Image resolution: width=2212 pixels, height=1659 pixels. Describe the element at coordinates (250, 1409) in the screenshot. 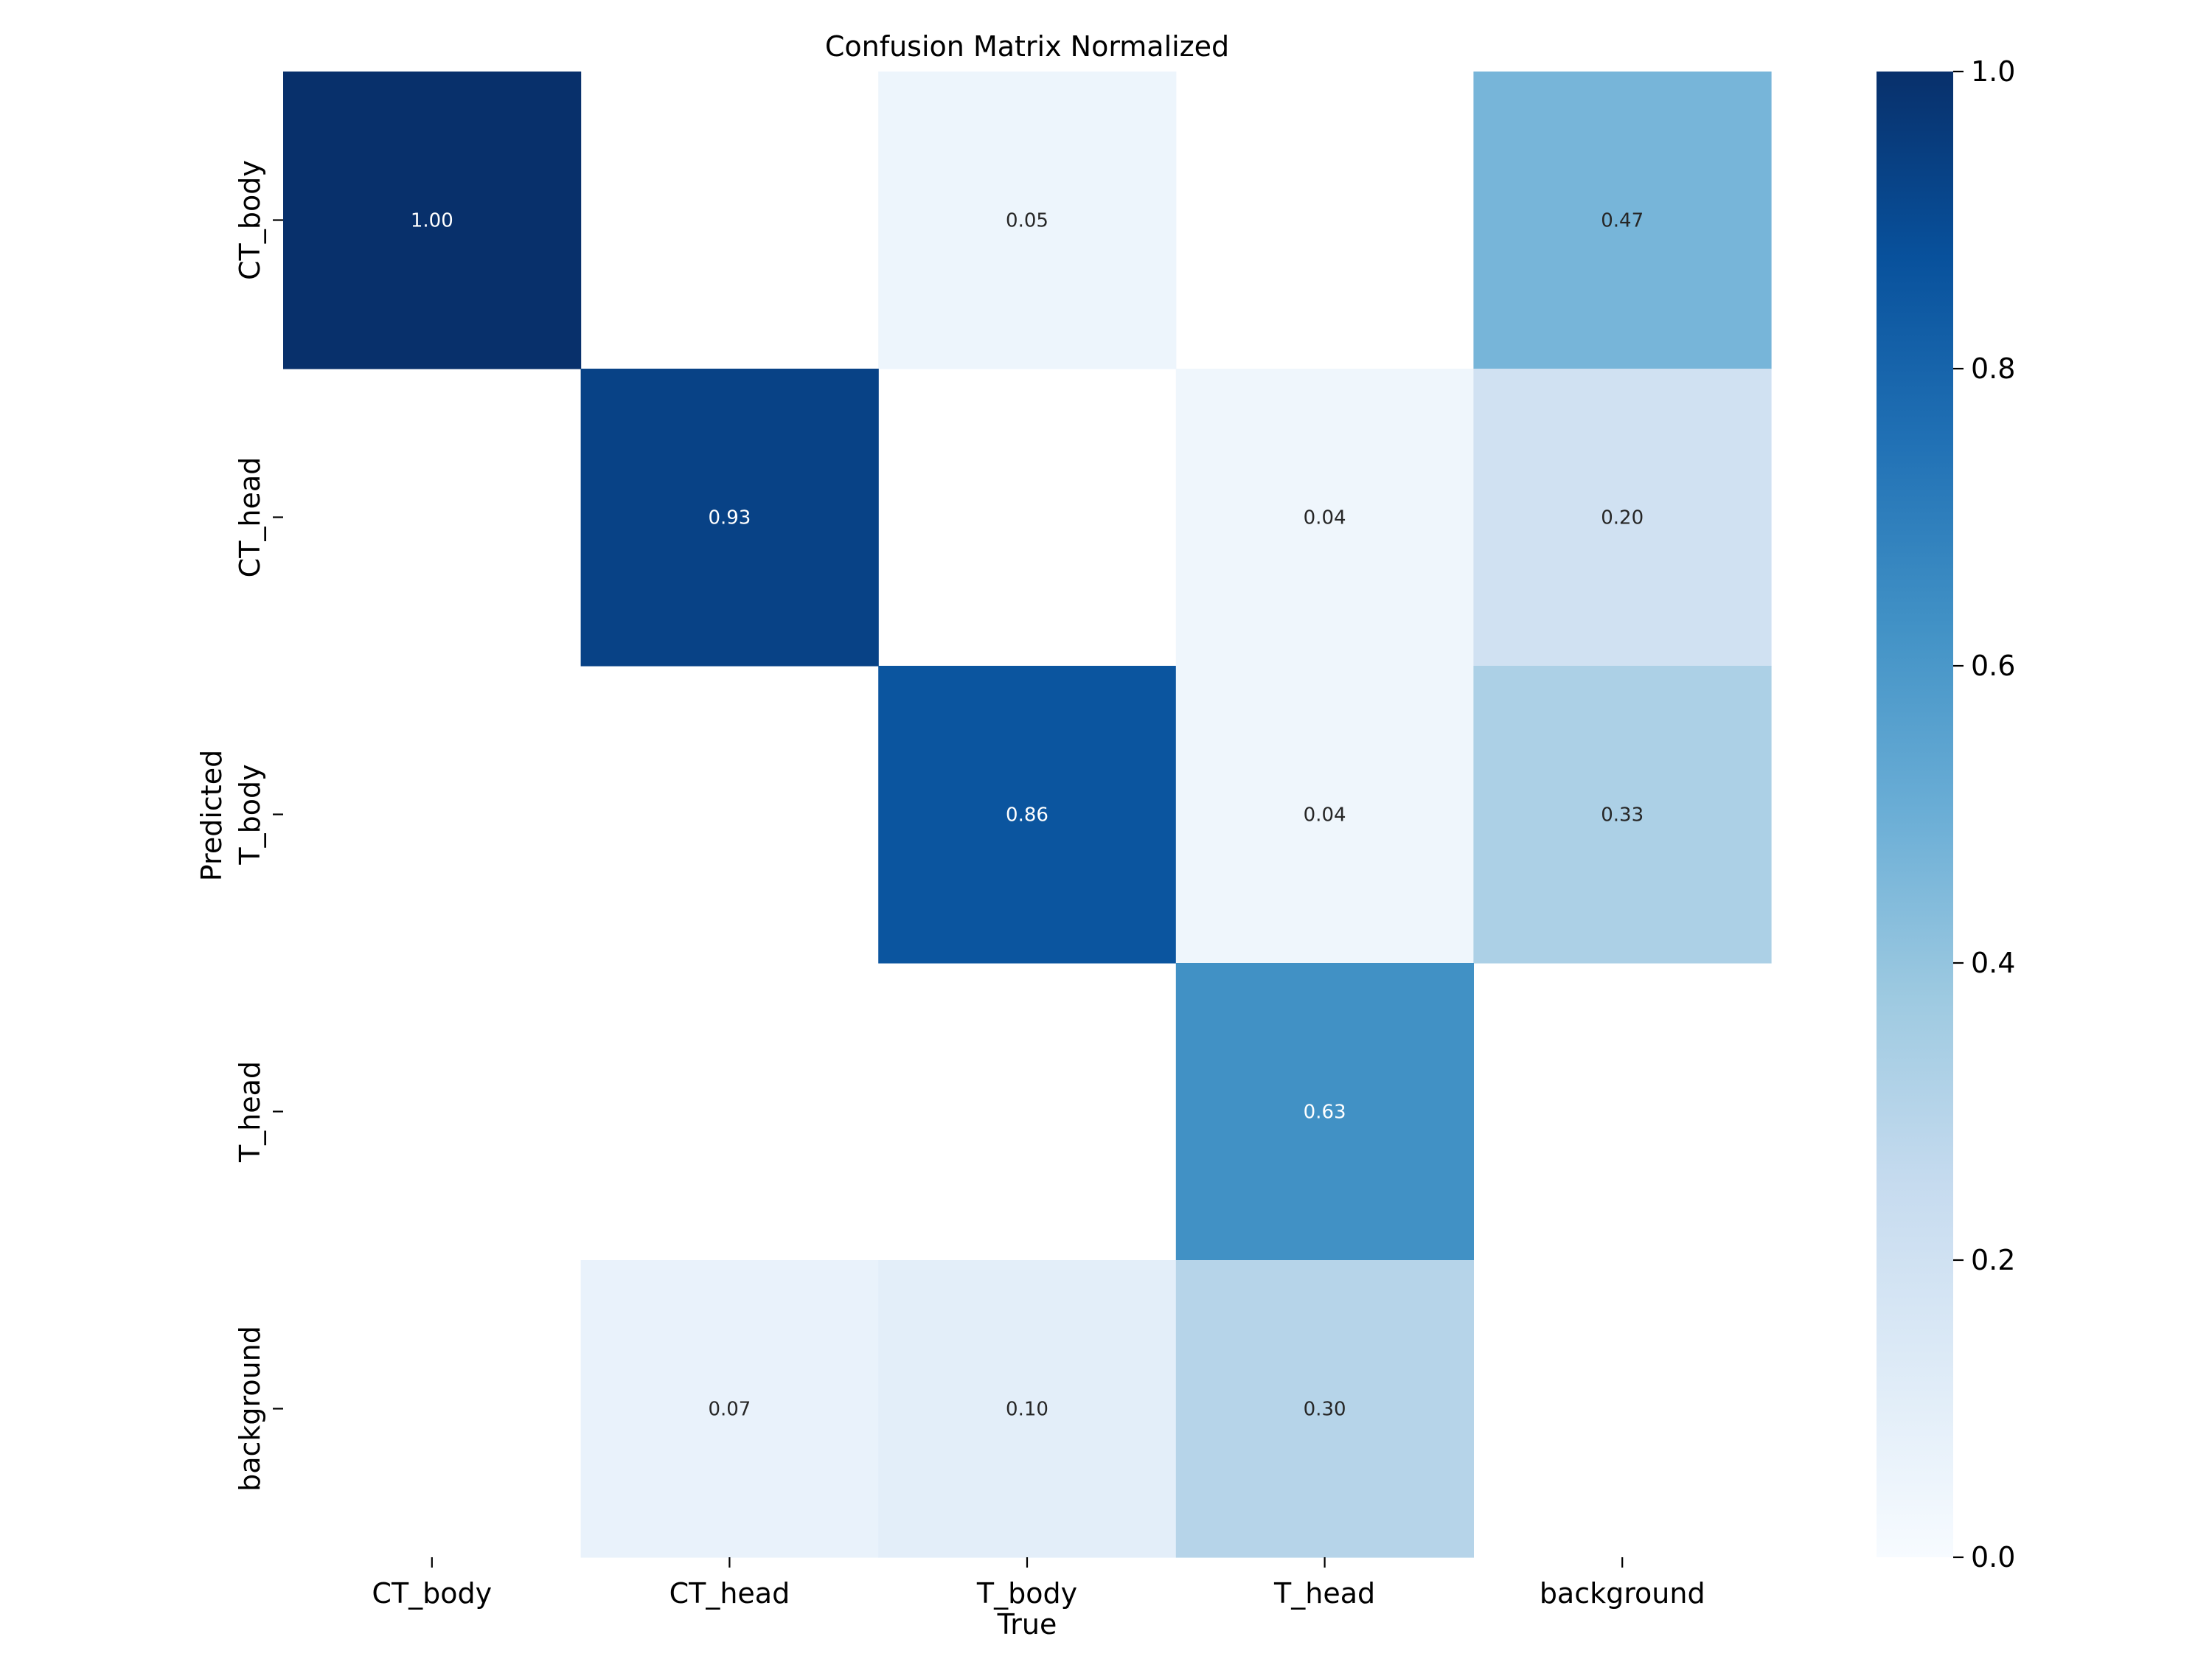

I see `y-tick-label: background` at that location.